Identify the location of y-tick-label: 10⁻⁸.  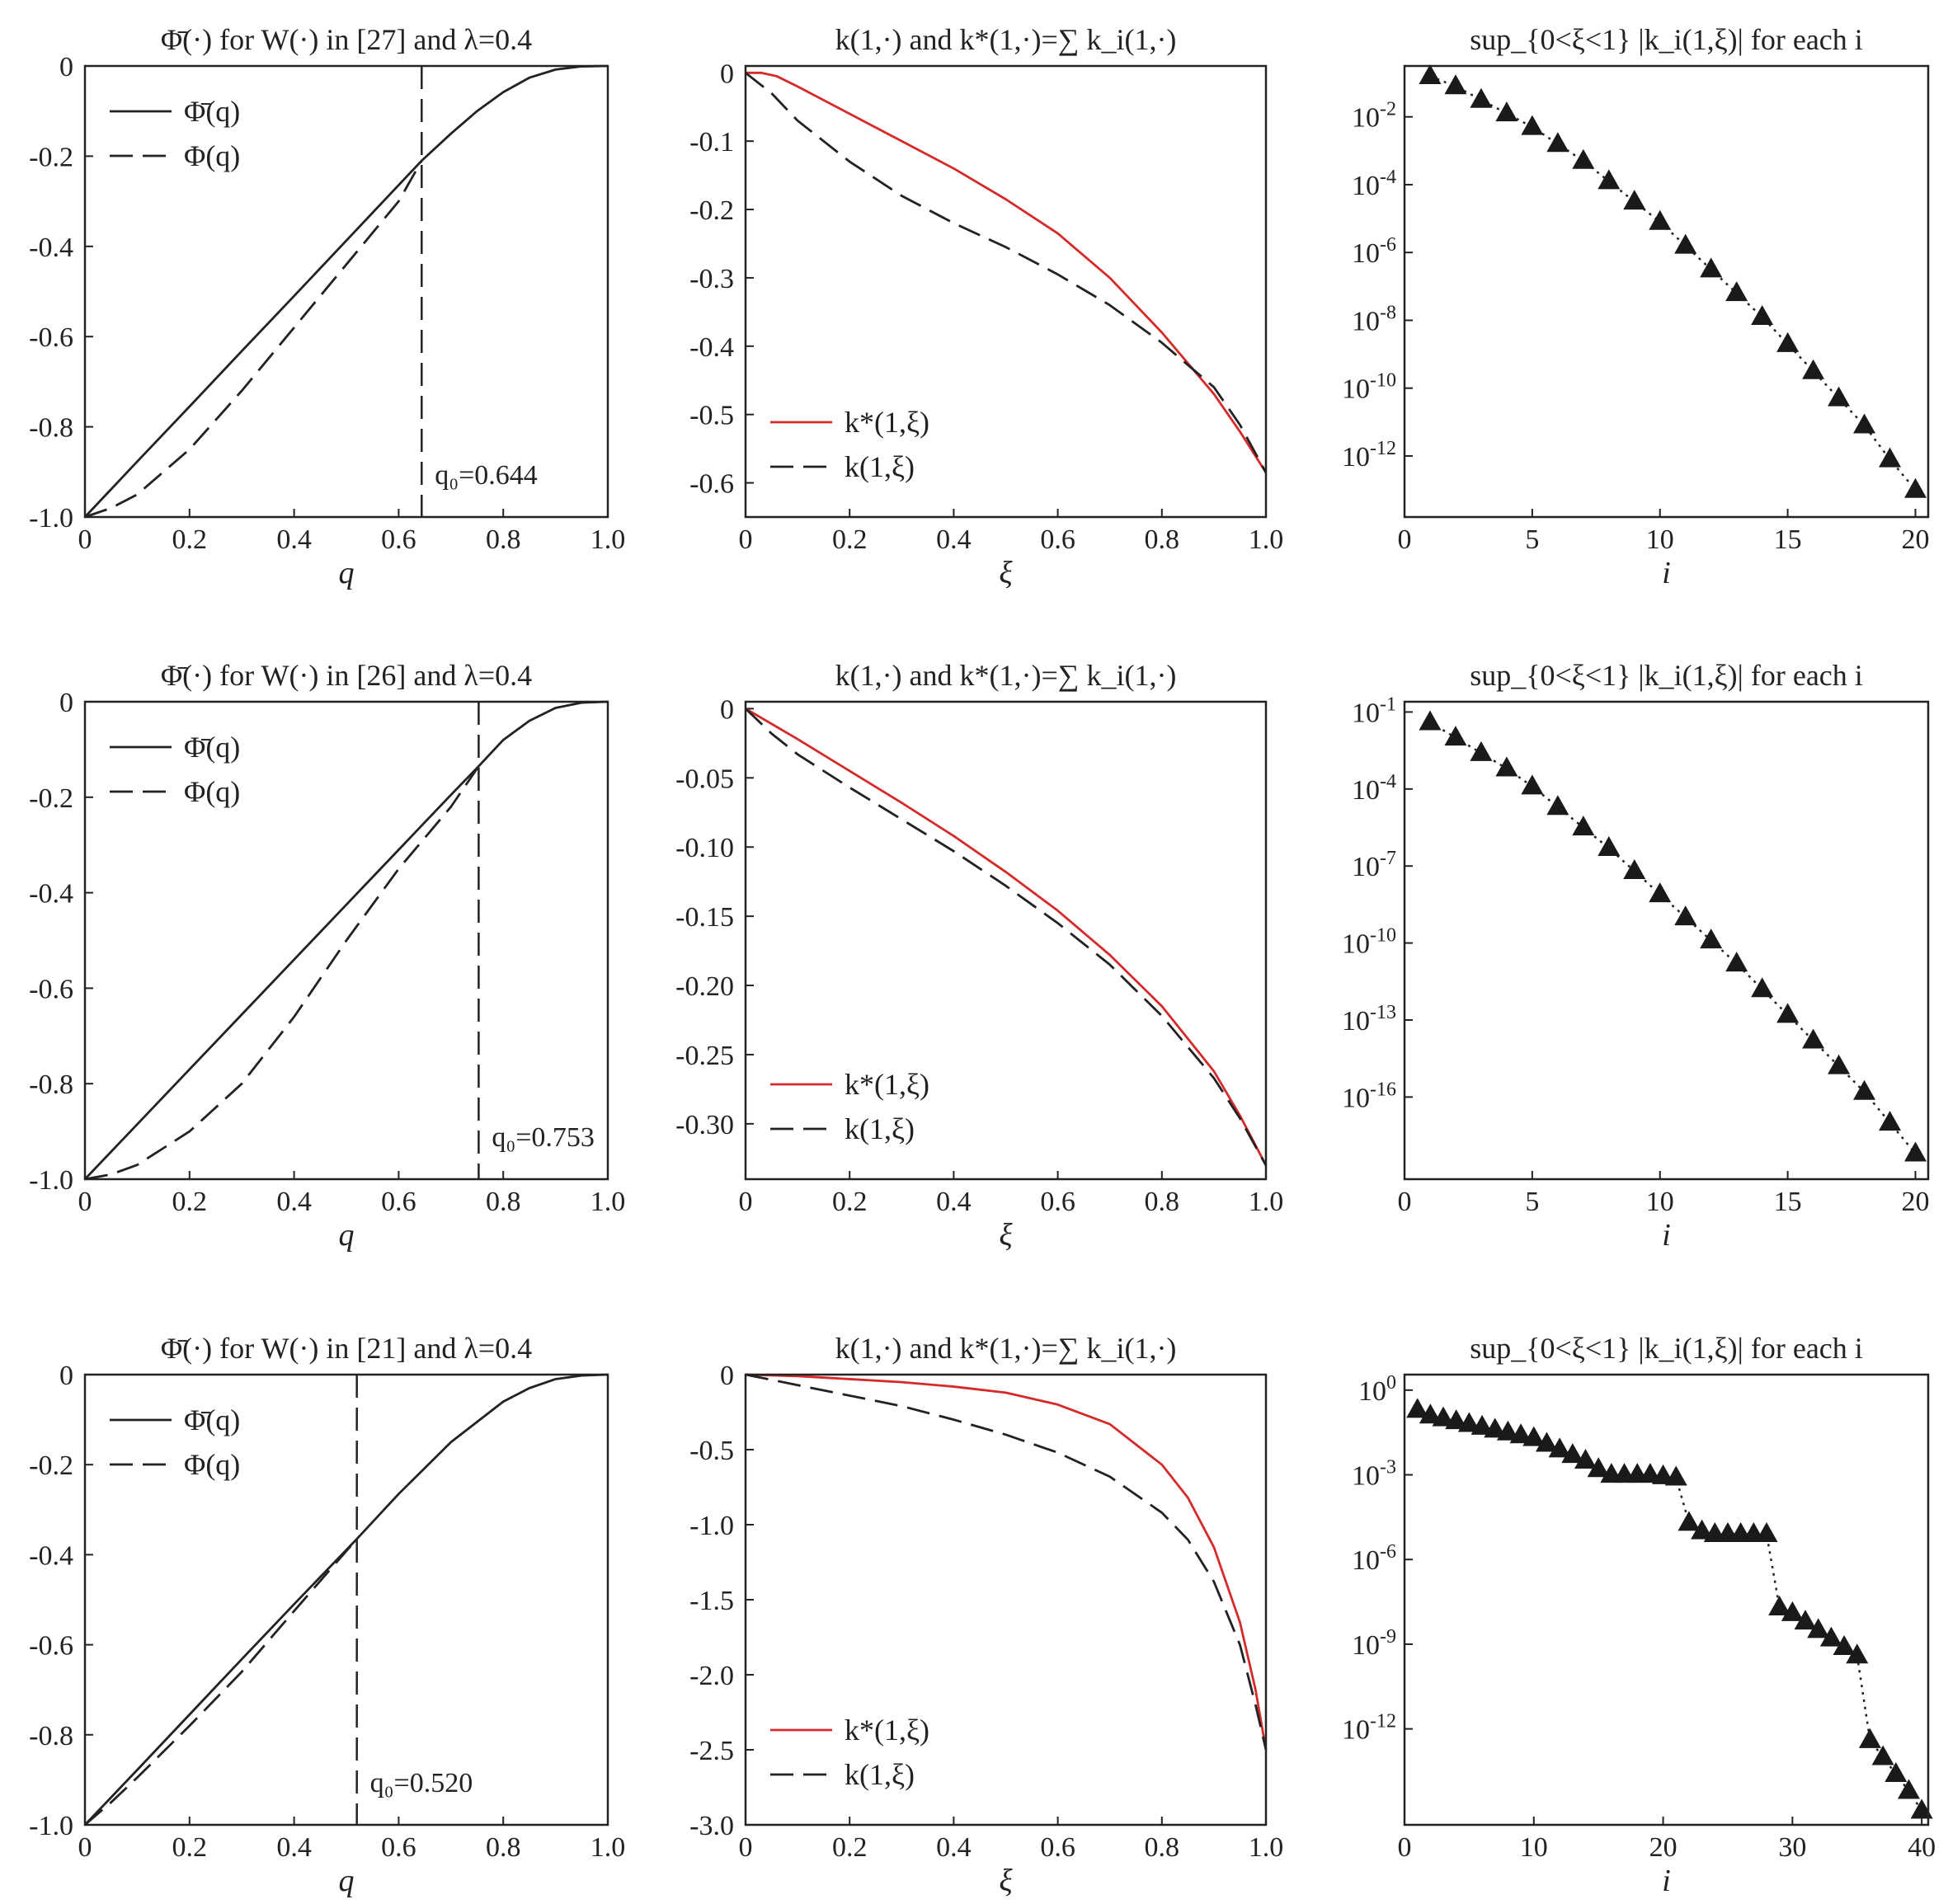
(1374, 319).